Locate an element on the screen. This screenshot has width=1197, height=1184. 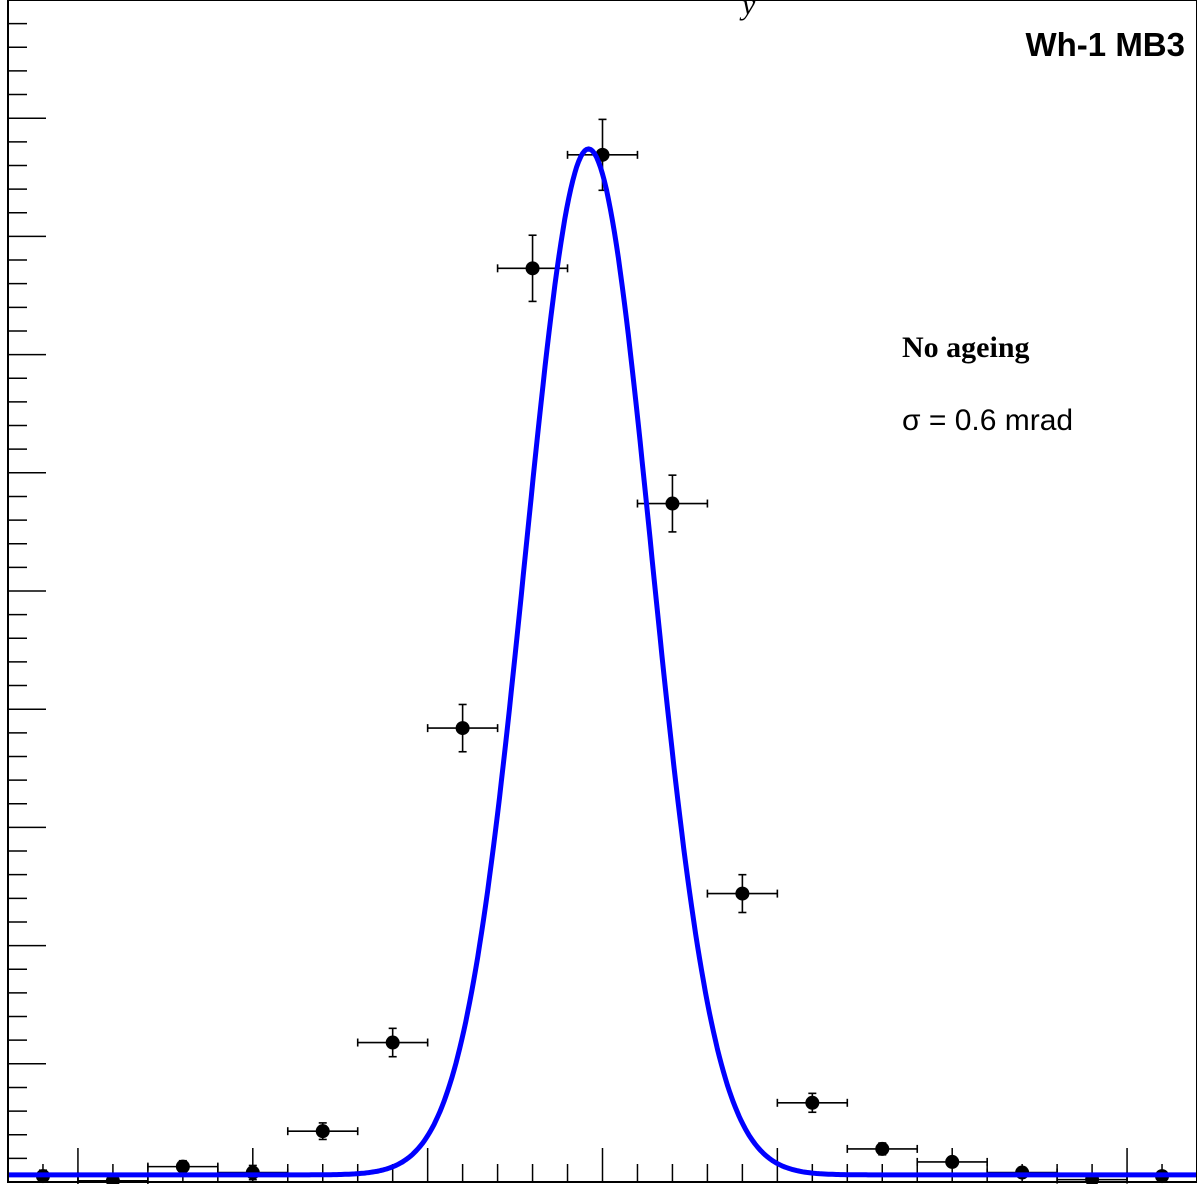
annotation-no-ageing: No ageing is located at coordinates (966, 347).